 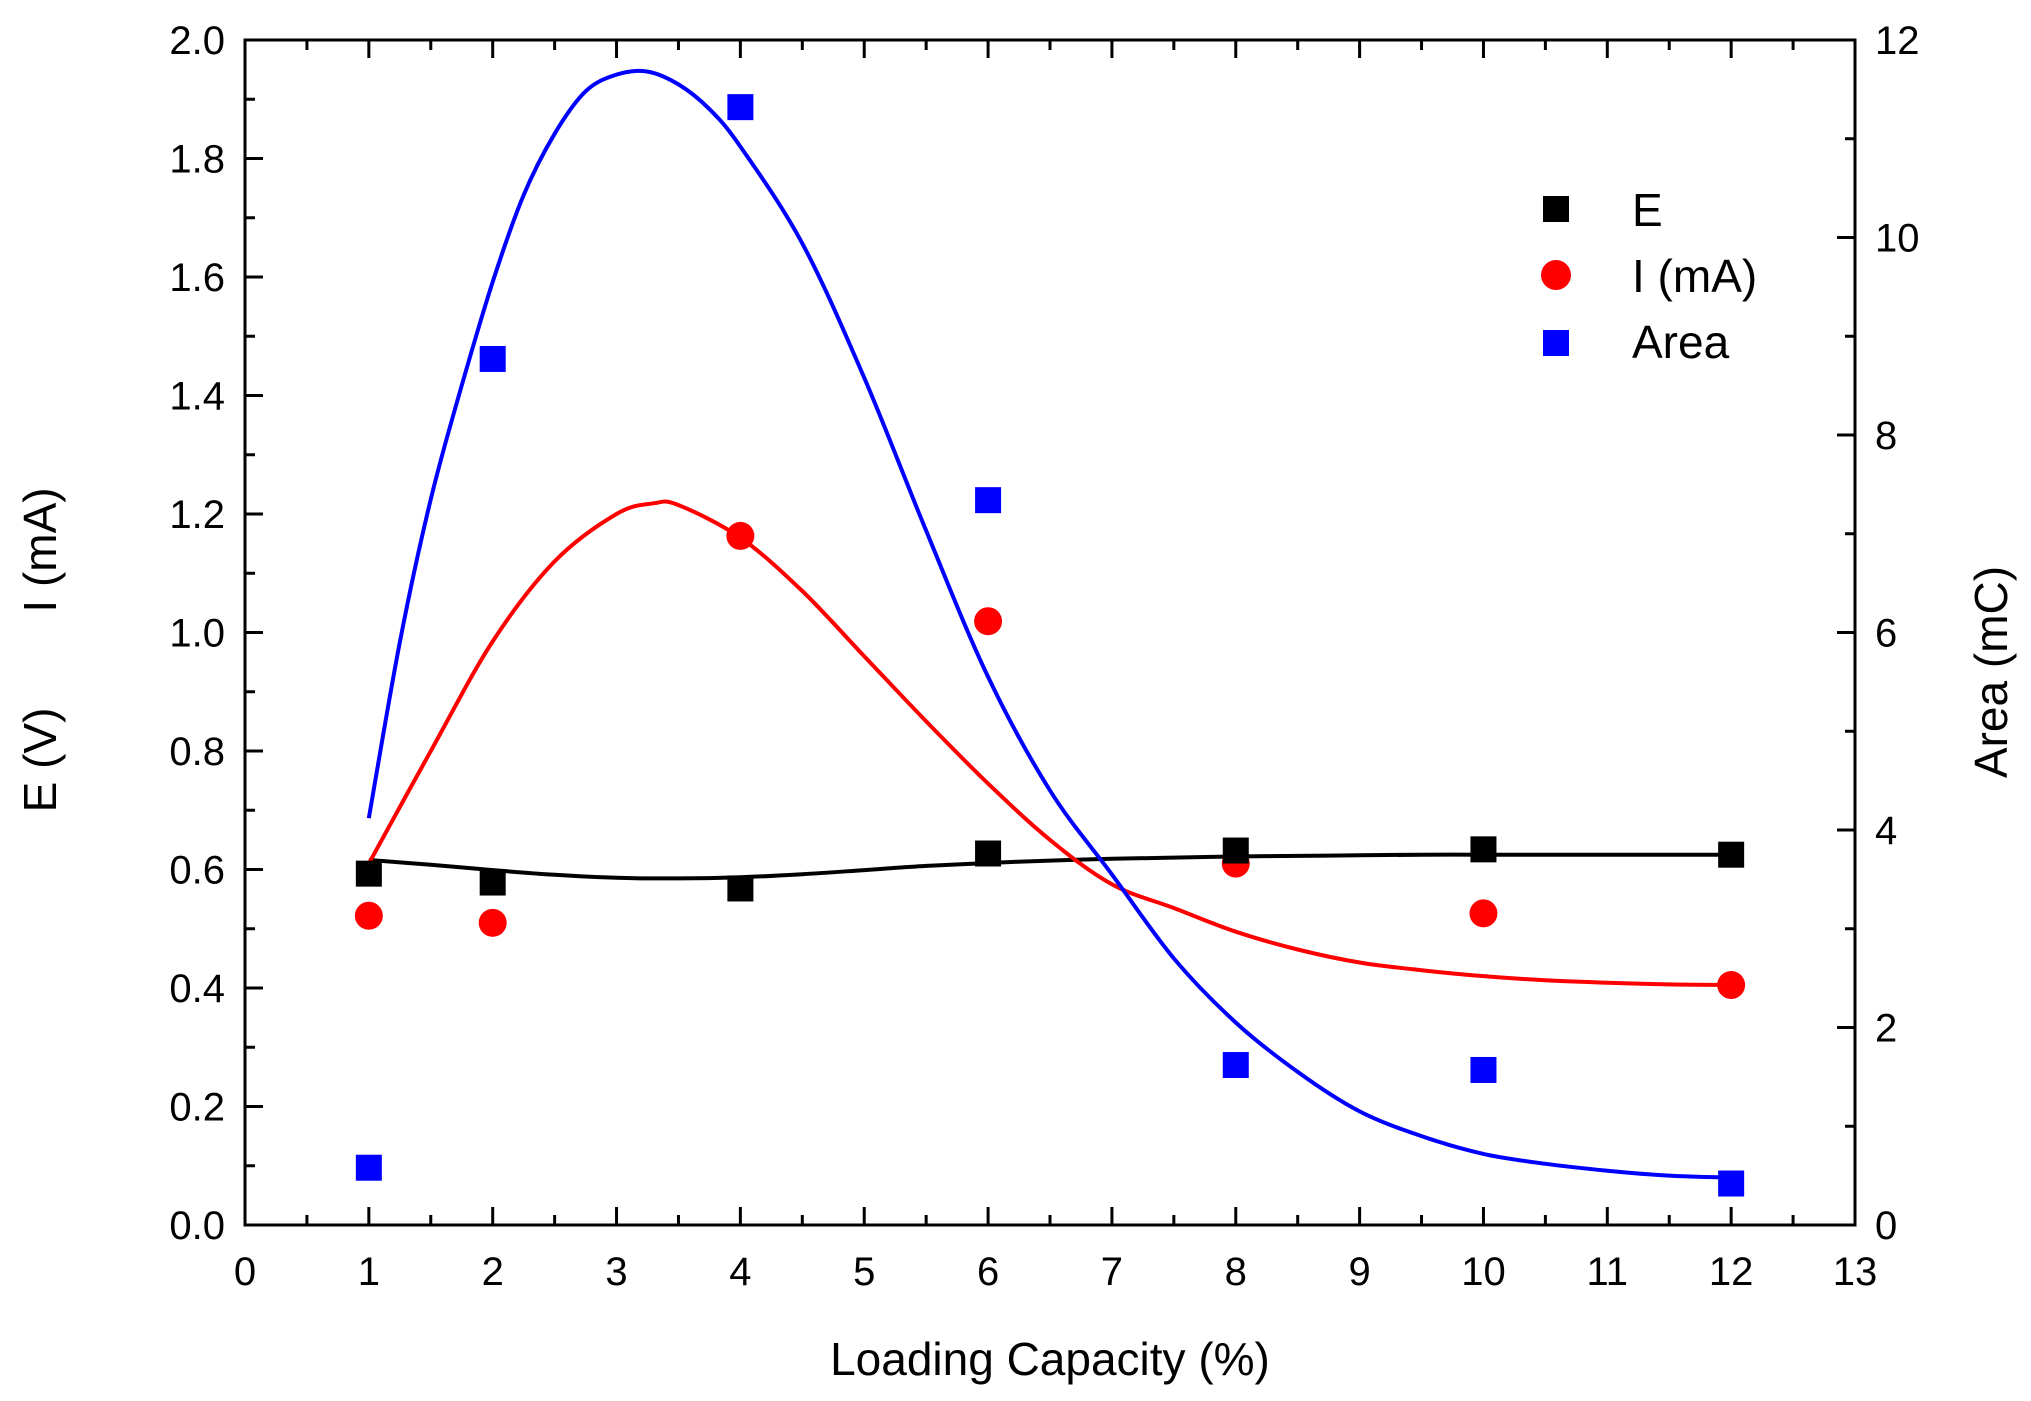 I want to click on y-left-axis-title-i: I (mA), so click(x=40, y=549).